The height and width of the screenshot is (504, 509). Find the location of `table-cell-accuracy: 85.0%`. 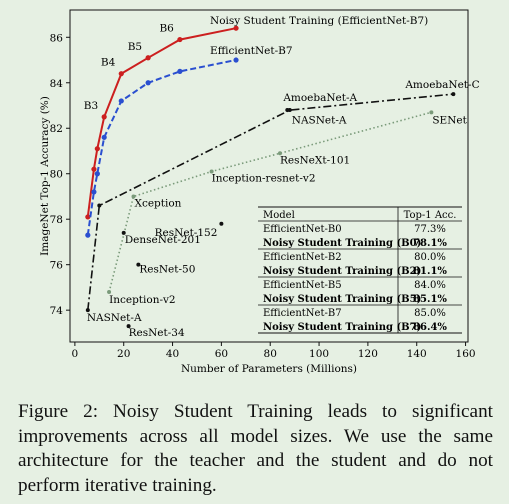

table-cell-accuracy: 85.0% is located at coordinates (430, 313).